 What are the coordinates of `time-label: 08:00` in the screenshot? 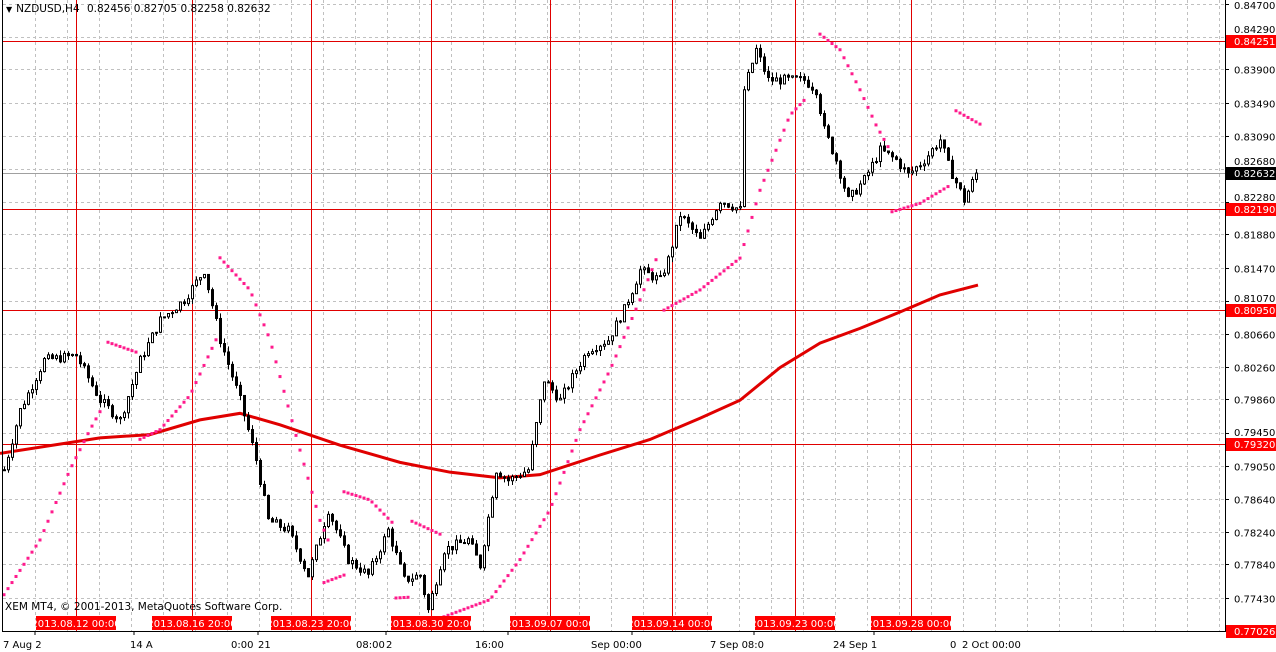 It's located at (370, 645).